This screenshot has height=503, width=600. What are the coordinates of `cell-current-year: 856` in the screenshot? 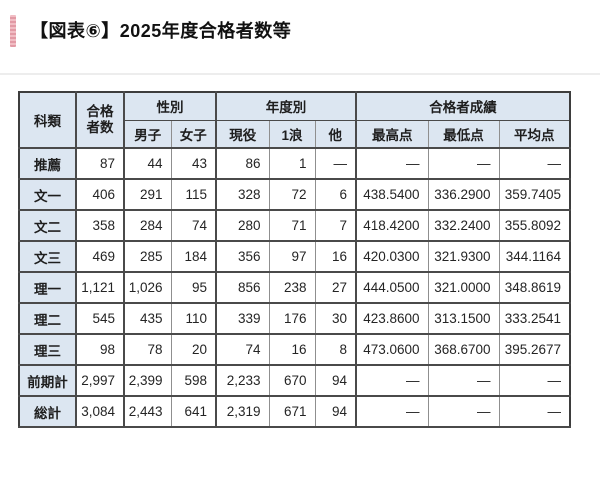 It's located at (243, 288).